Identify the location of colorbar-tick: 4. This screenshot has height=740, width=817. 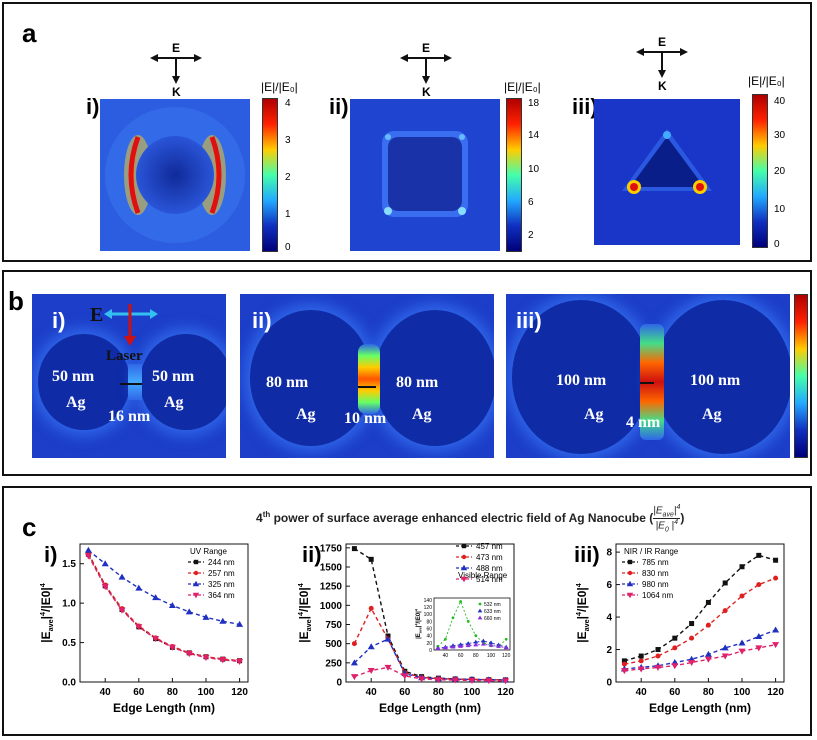
(288, 103).